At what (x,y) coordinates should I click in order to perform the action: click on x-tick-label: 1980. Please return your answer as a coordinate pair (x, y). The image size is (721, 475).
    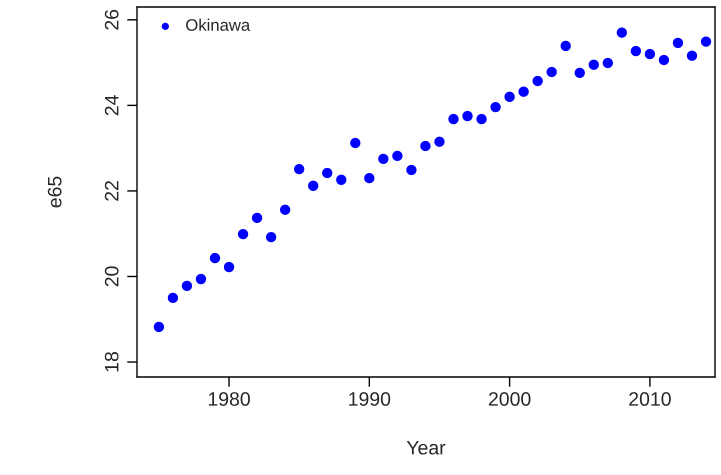
    Looking at the image, I should click on (229, 399).